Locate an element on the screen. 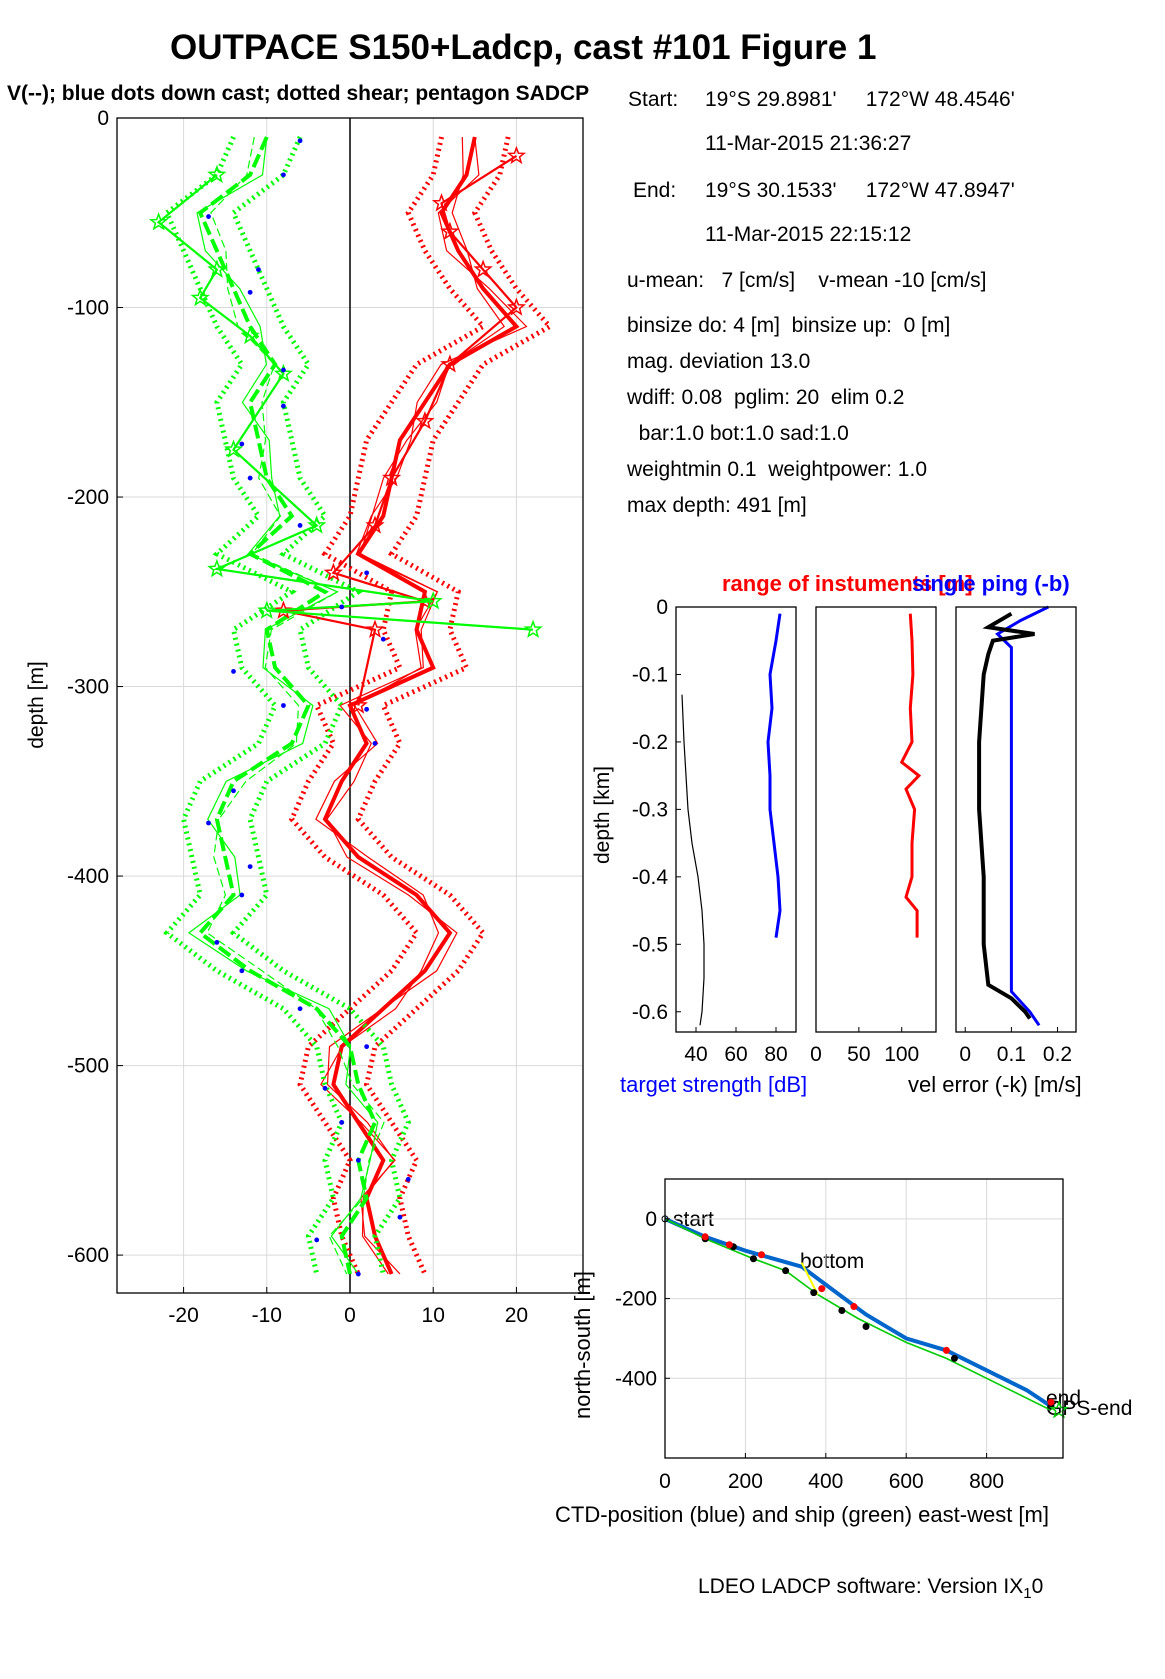 Image resolution: width=1165 pixels, height=1679 pixels. x-tick-label: 0.2 is located at coordinates (1057, 1054).